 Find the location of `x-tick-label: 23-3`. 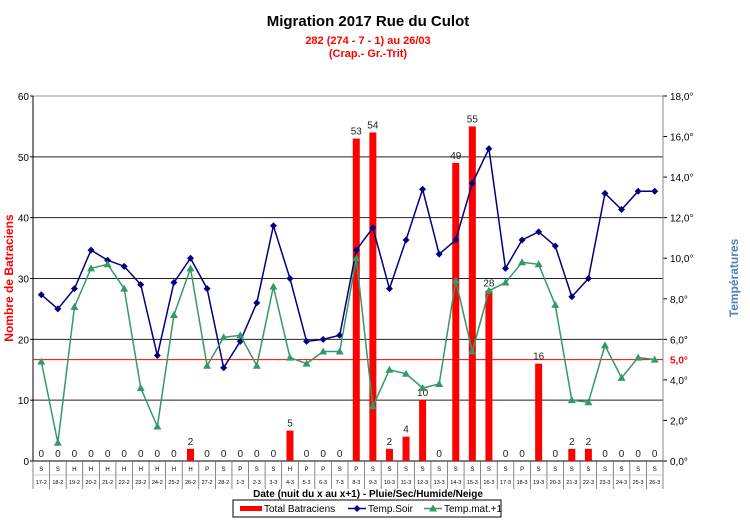

x-tick-label: 23-3 is located at coordinates (604, 483).